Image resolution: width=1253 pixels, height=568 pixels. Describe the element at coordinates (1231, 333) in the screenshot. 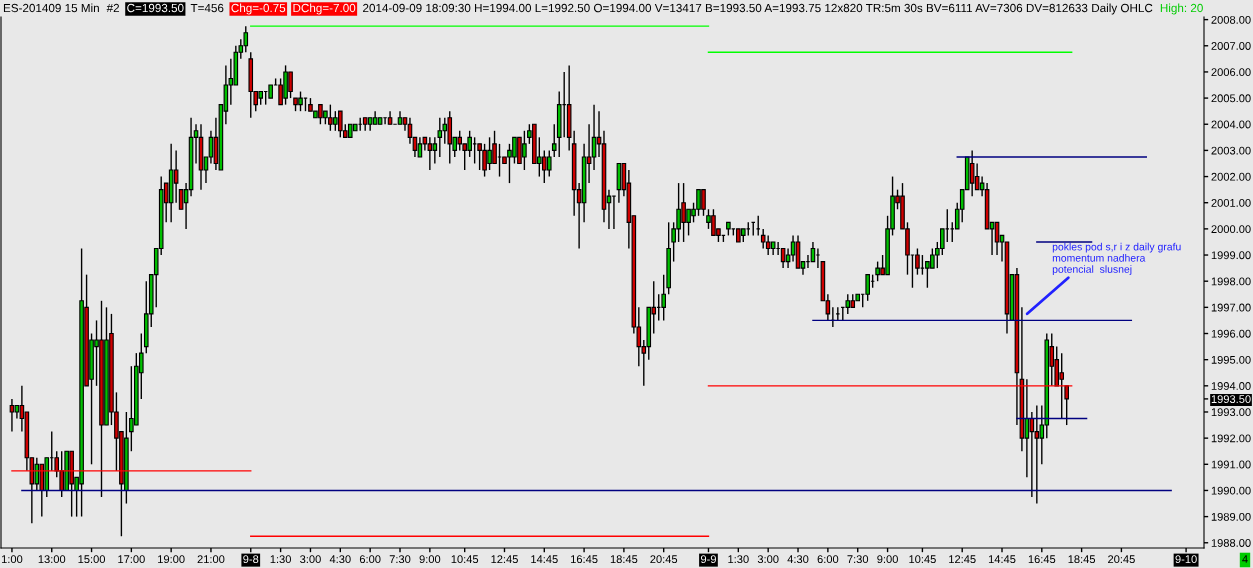

I see `y-tick-label: 1996.00` at that location.